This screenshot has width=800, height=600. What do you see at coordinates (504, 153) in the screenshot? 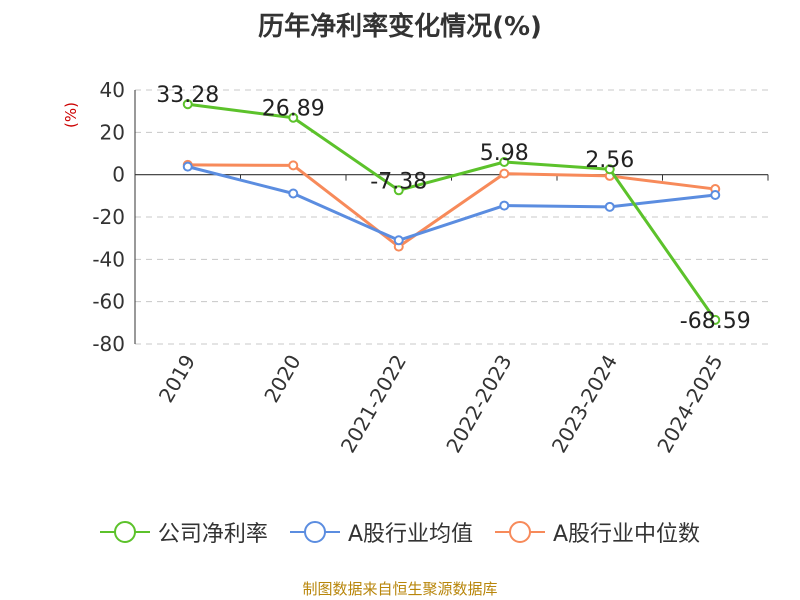
I see `data-label: 5.98` at bounding box center [504, 153].